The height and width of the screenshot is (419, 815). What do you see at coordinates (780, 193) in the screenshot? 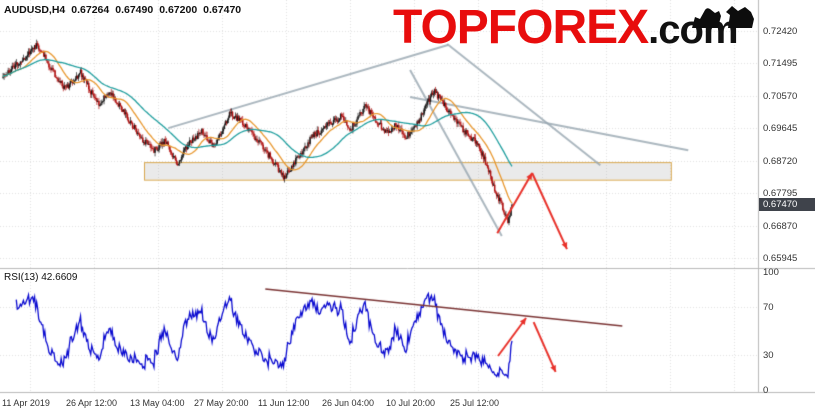
I see `price-axis-tick: 0.67795` at bounding box center [780, 193].